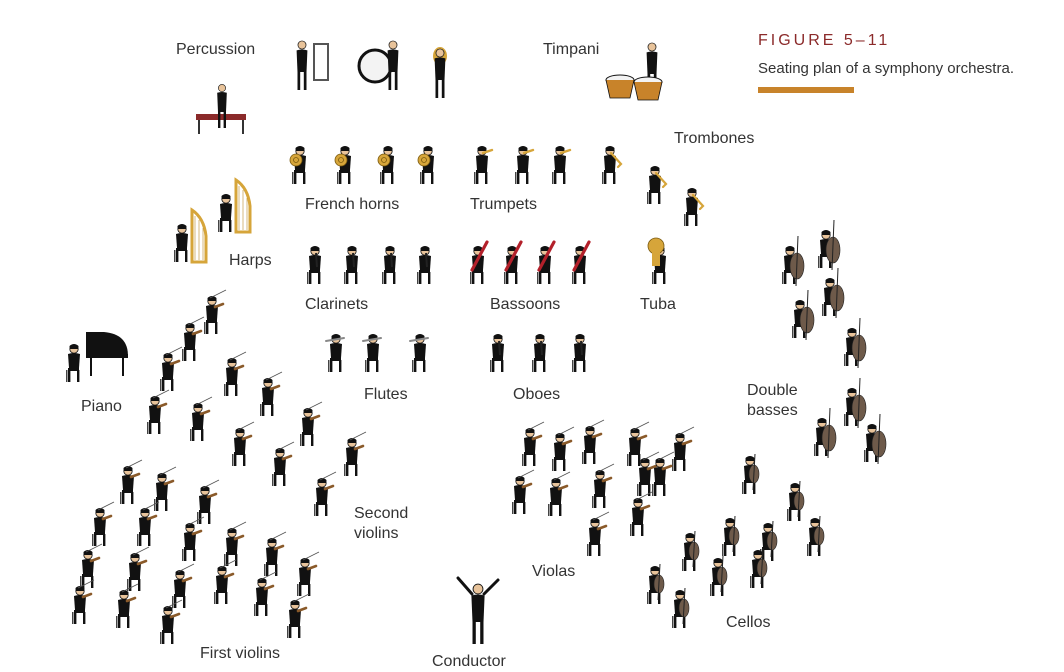 This screenshot has height=672, width=1064. What do you see at coordinates (337, 304) in the screenshot?
I see `label-clarinets: Clarinets` at bounding box center [337, 304].